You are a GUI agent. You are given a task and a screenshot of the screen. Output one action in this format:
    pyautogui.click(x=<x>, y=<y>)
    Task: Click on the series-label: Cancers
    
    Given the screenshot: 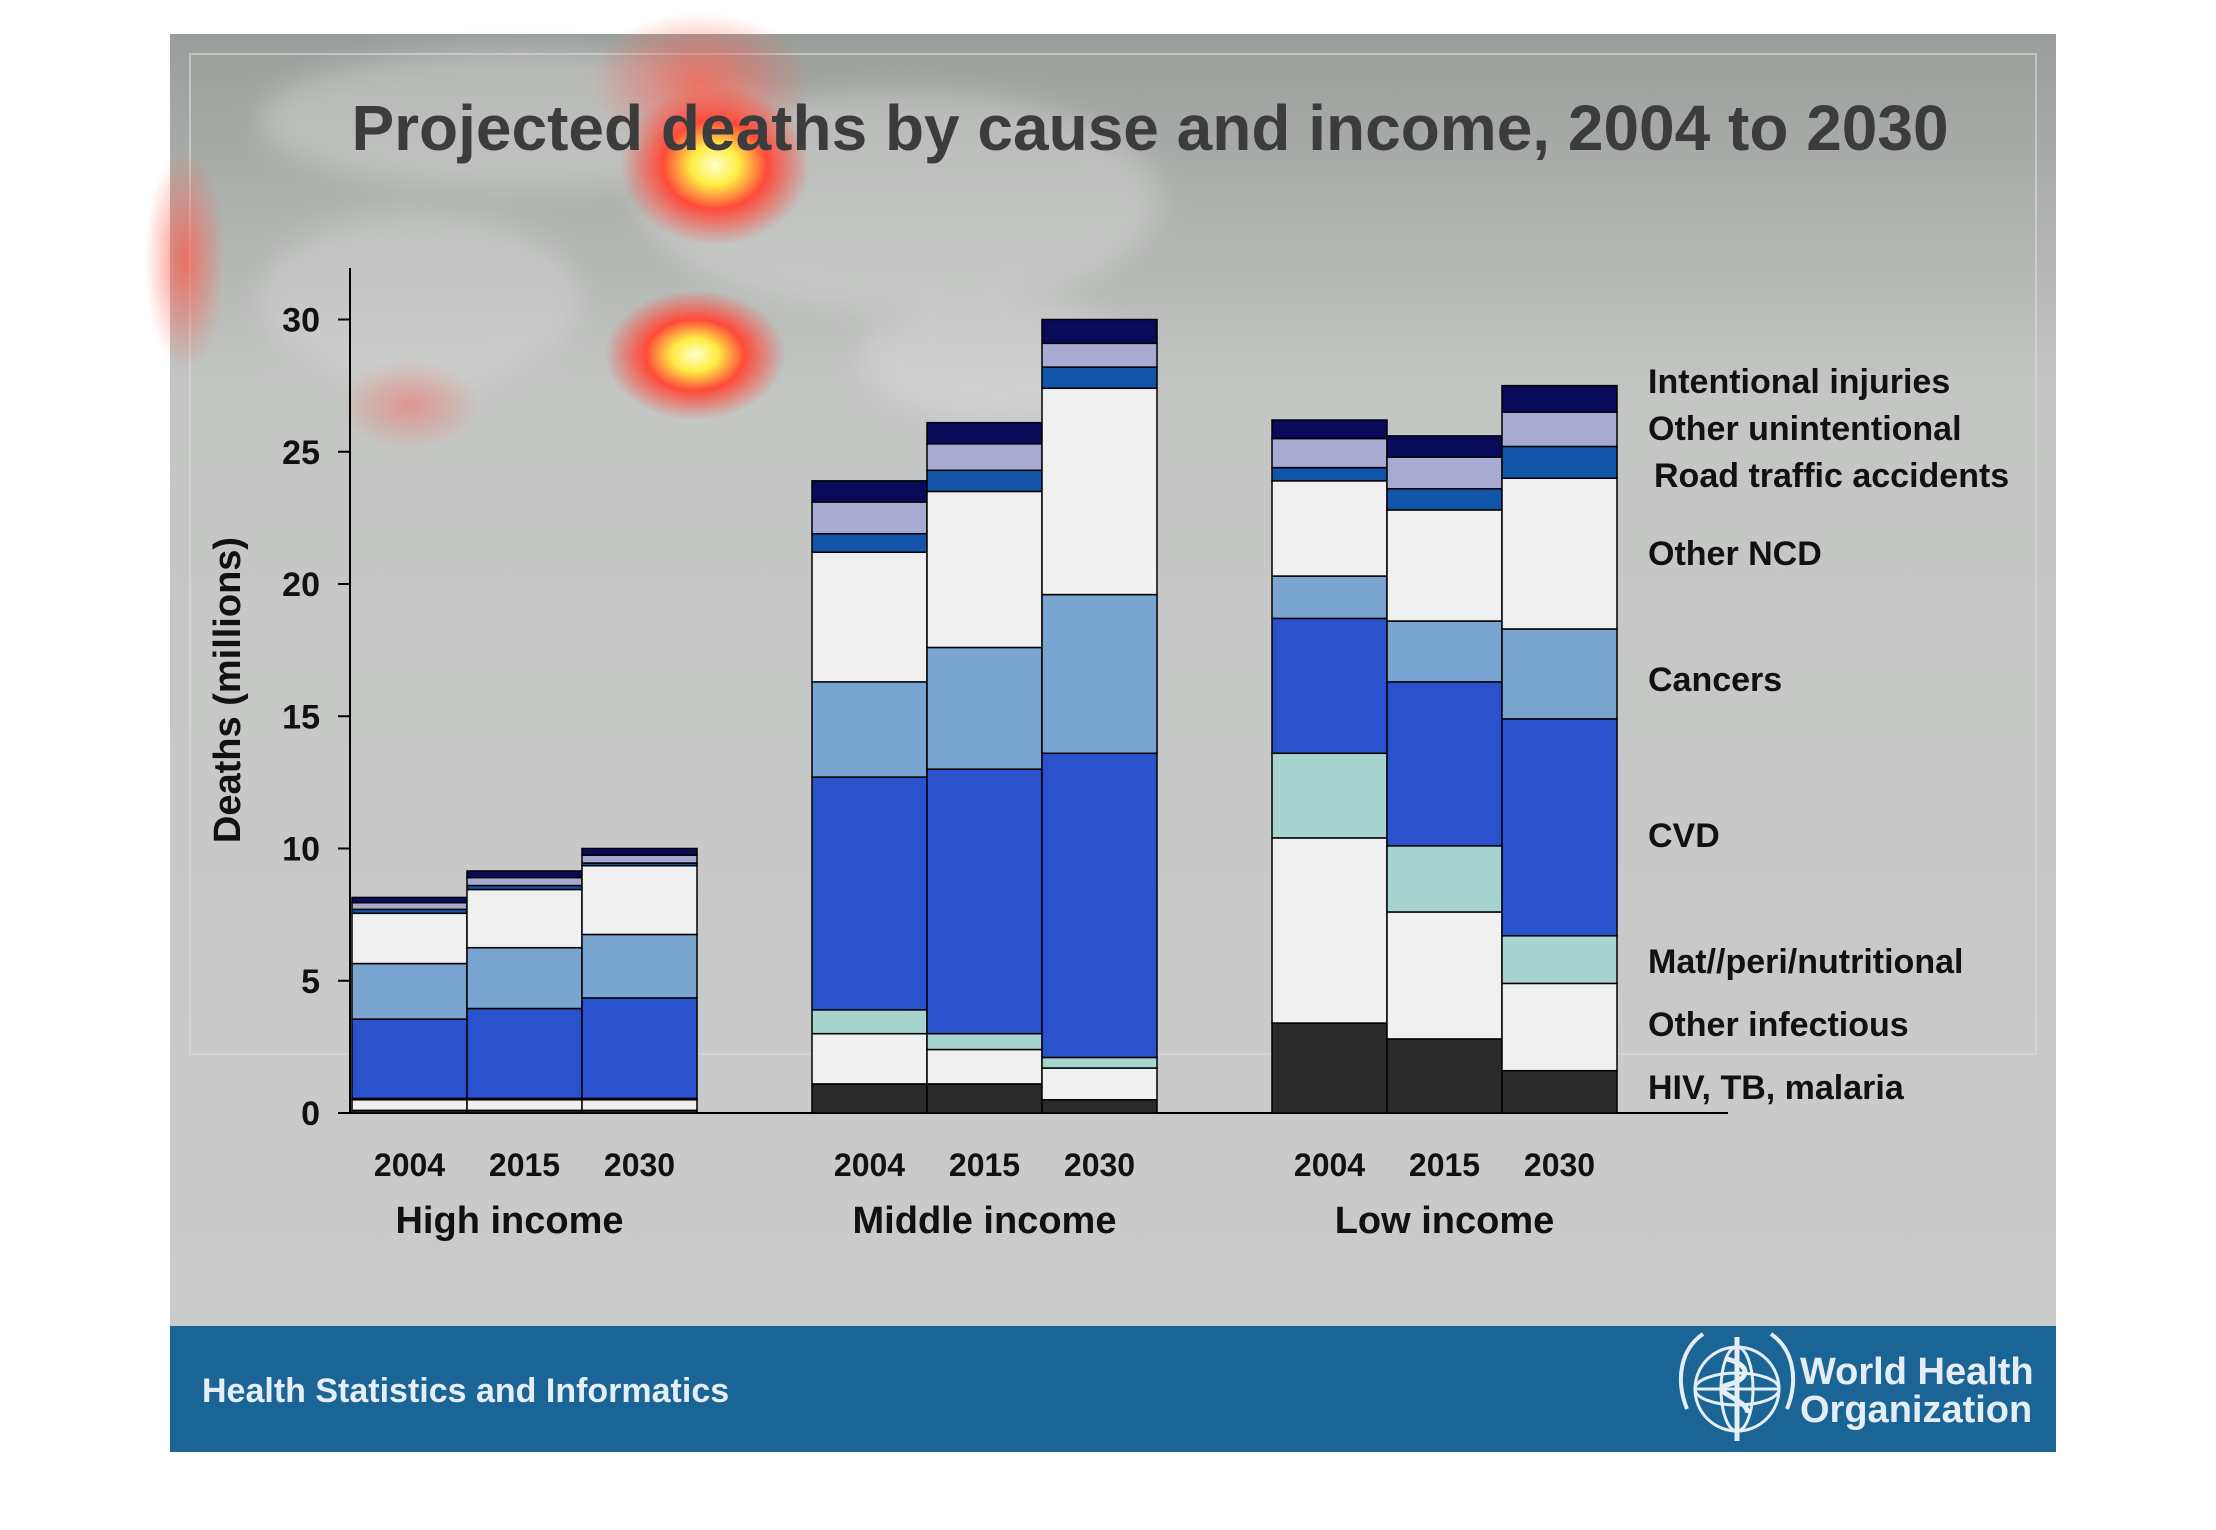 What is the action you would take?
    pyautogui.click(x=1715, y=680)
    